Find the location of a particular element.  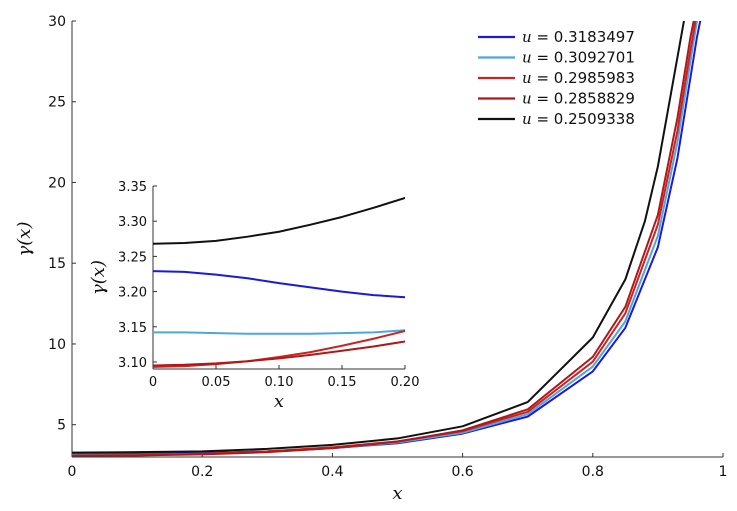

main-y-axis-label: γ(x) is located at coordinates (24, 239).